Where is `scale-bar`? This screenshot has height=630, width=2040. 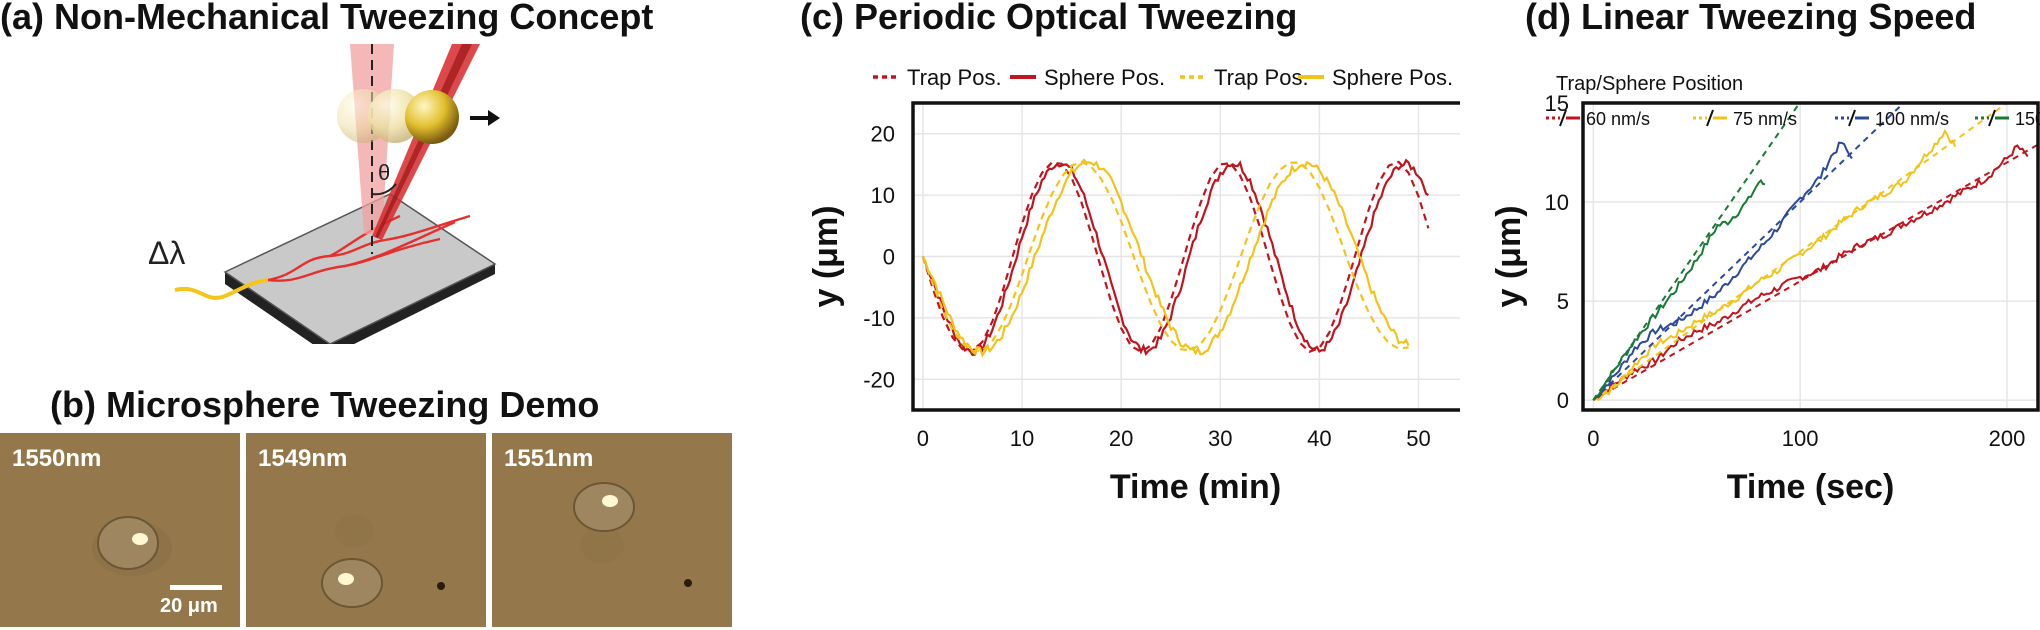 scale-bar is located at coordinates (196, 587).